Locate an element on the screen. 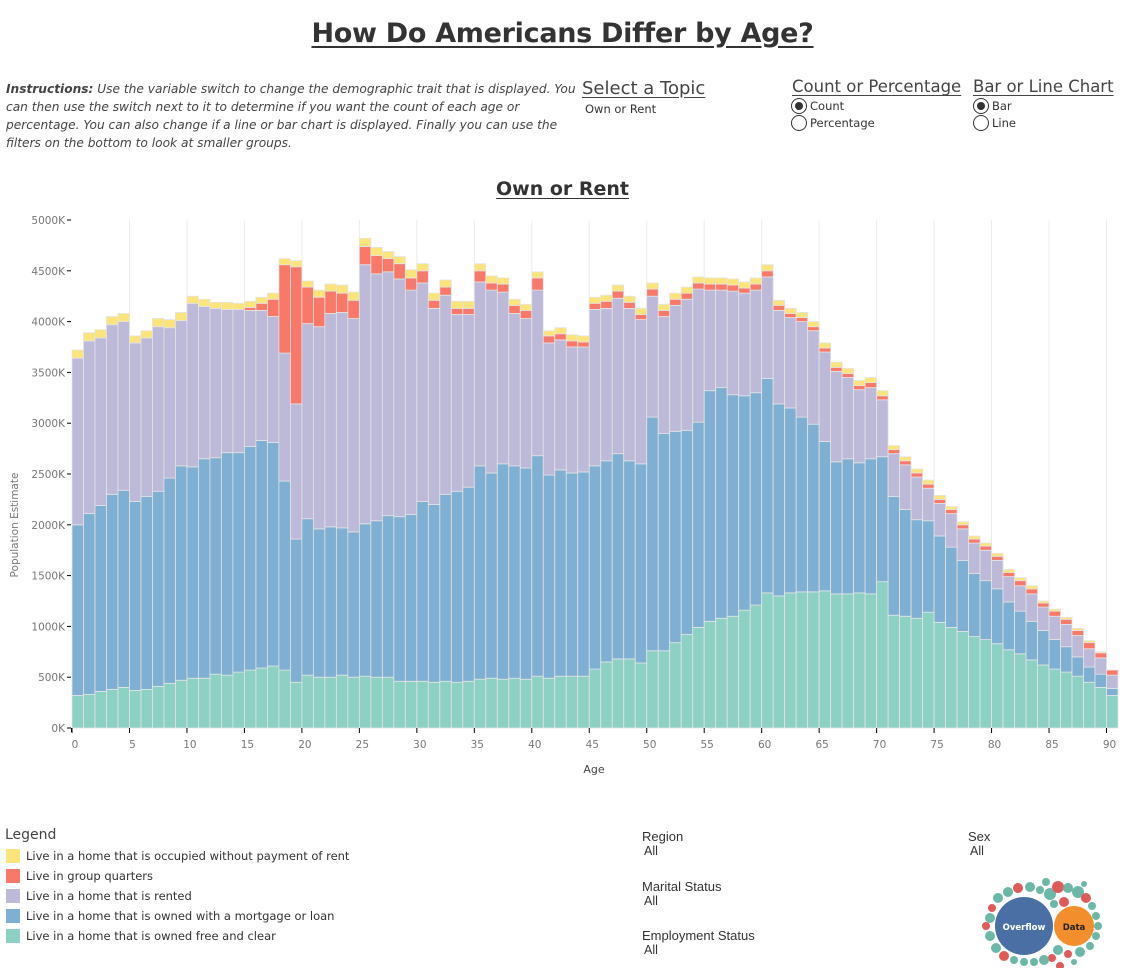  sex-filter-value: All is located at coordinates (977, 851).